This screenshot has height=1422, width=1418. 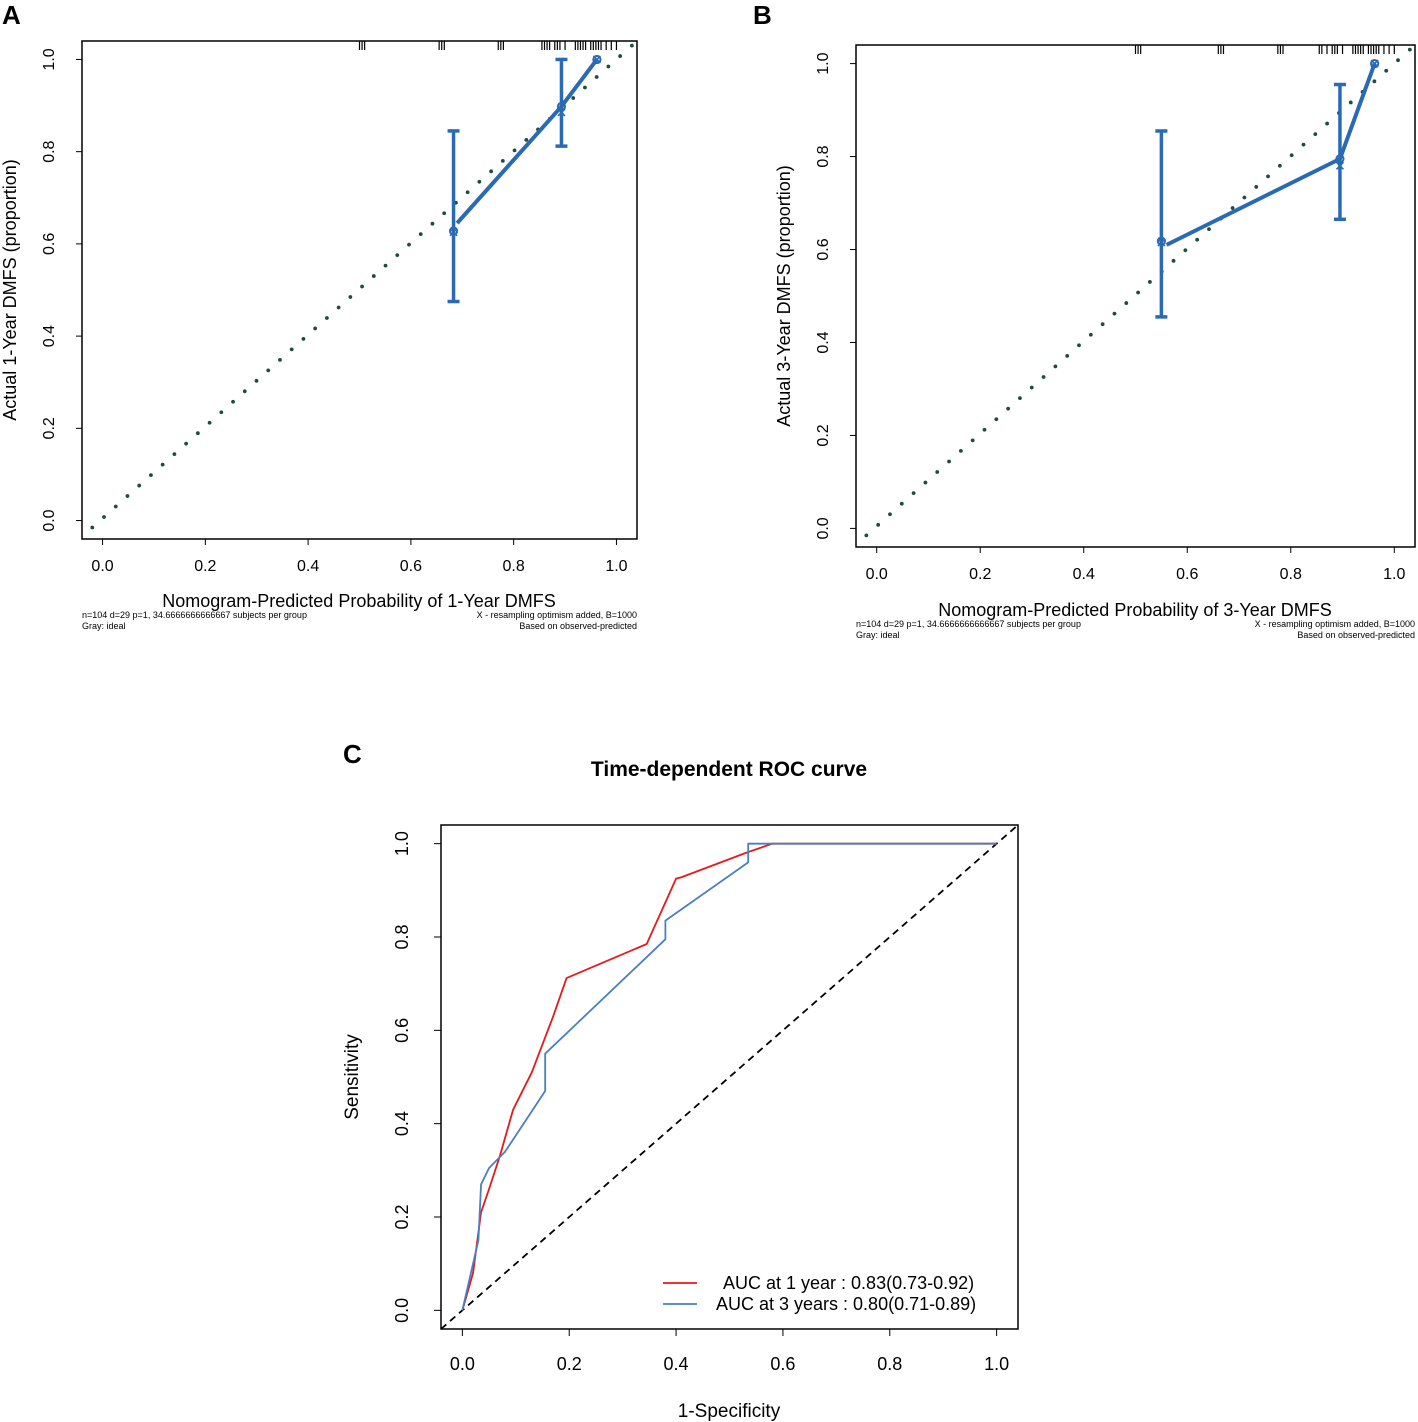 I want to click on note-right-1: X - resampling optimism added, B=1000, so click(x=1335, y=624).